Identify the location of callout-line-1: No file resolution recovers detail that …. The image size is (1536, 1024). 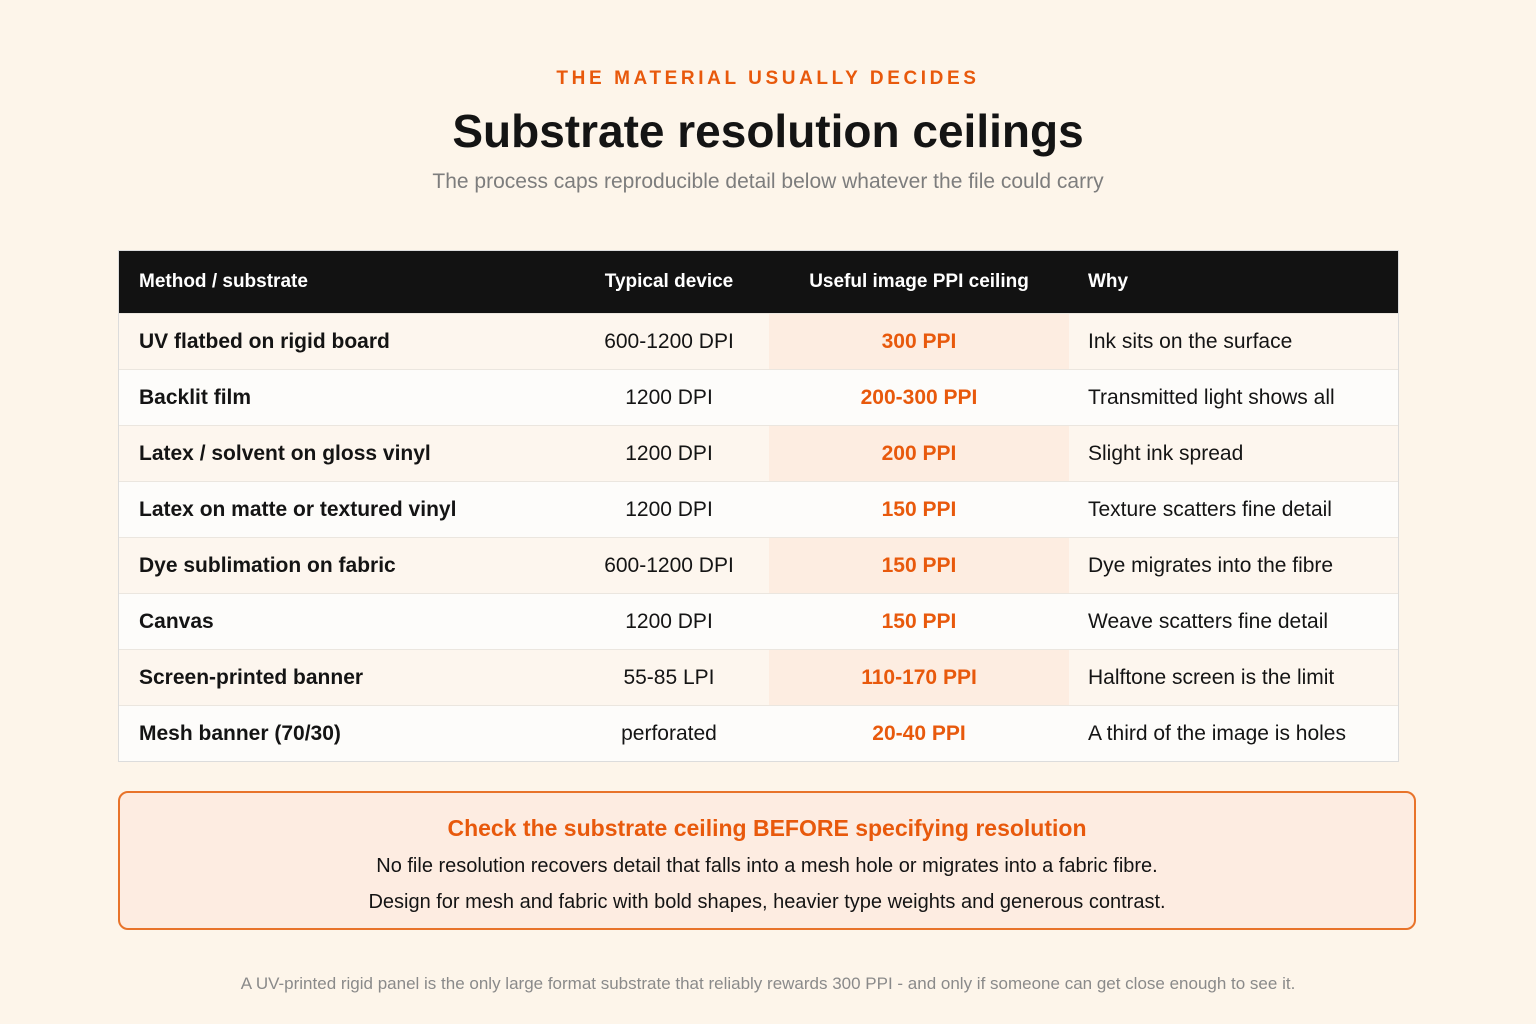
(767, 866).